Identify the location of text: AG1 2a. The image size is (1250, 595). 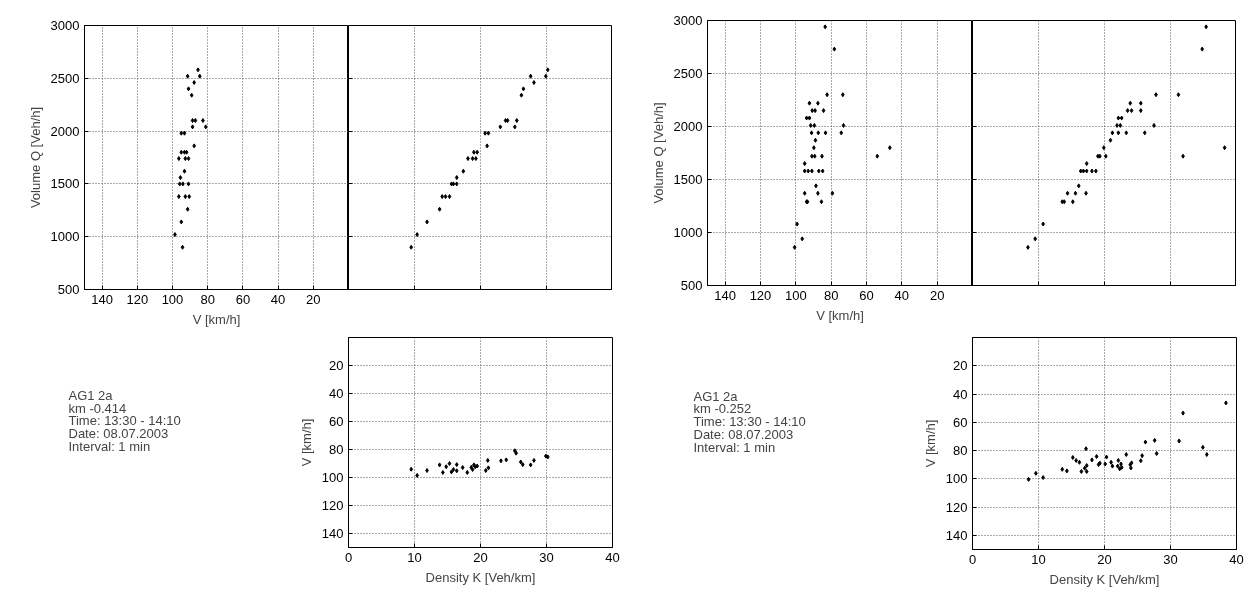
(716, 396).